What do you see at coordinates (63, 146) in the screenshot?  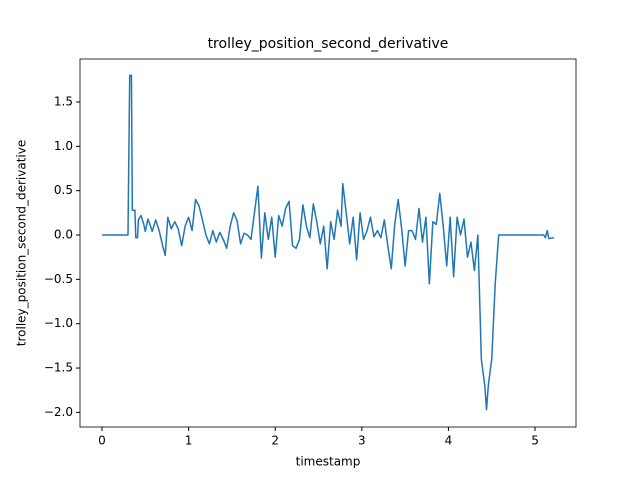 I see `y-tick-label: 1.0` at bounding box center [63, 146].